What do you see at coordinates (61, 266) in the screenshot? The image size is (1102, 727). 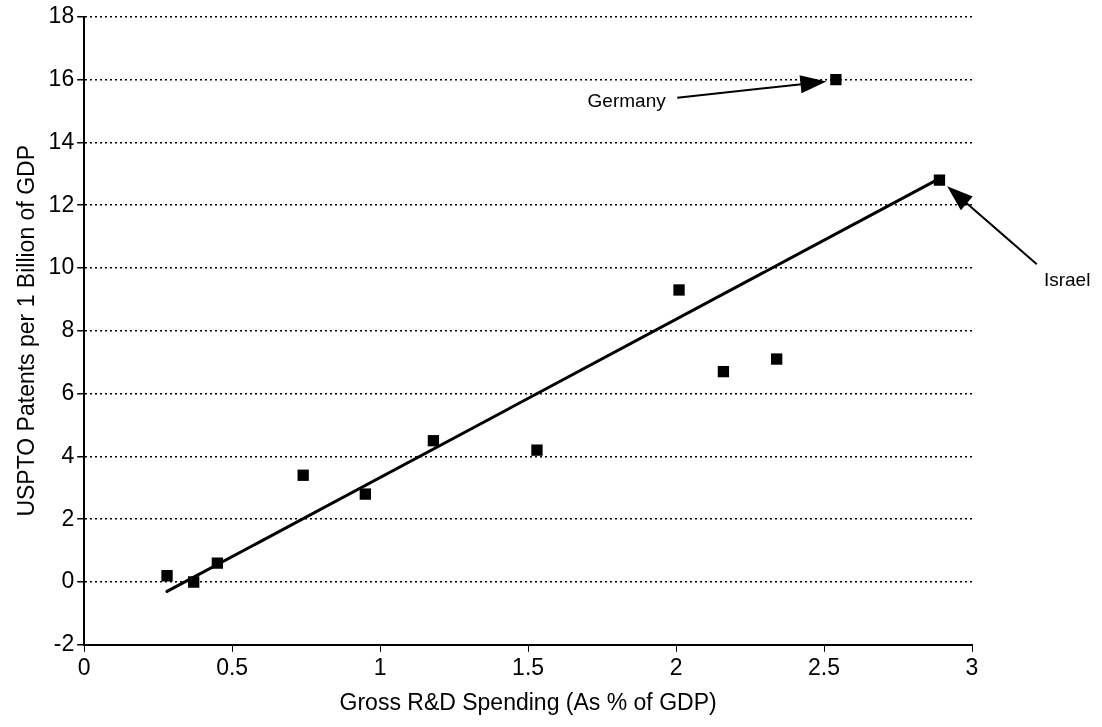 I see `y-tick-label: 10` at bounding box center [61, 266].